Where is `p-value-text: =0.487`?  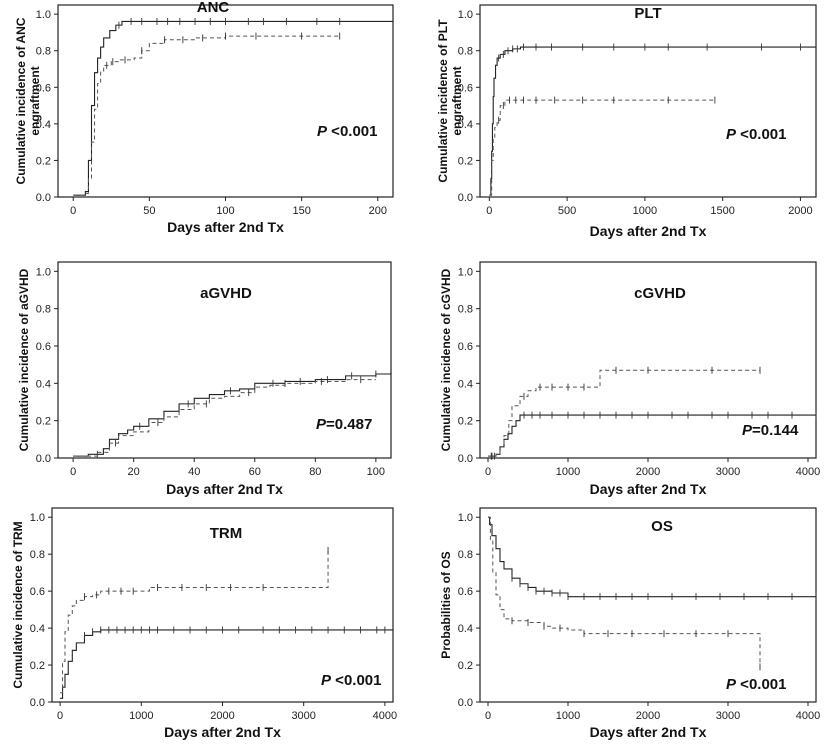 p-value-text: =0.487 is located at coordinates (349, 424).